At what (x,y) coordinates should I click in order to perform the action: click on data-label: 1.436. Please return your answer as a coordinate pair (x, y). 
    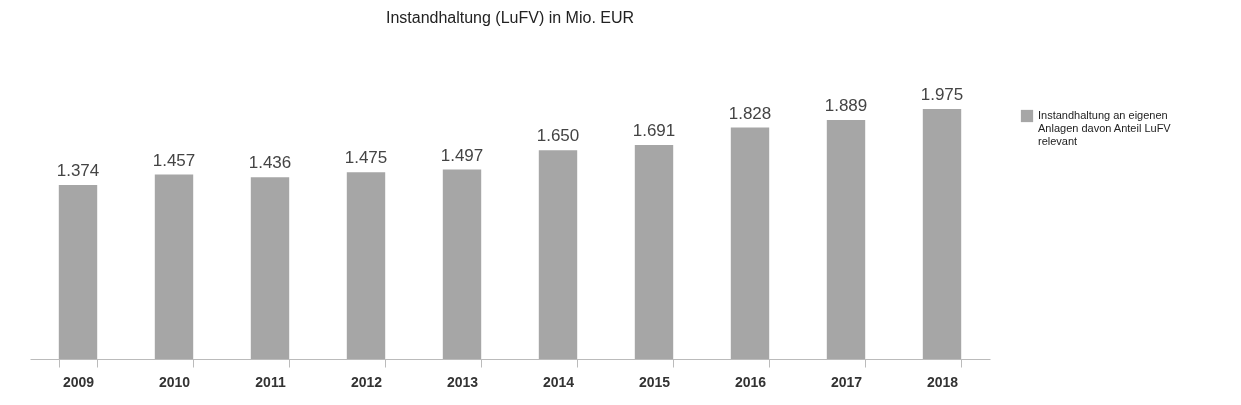
    Looking at the image, I should click on (270, 163).